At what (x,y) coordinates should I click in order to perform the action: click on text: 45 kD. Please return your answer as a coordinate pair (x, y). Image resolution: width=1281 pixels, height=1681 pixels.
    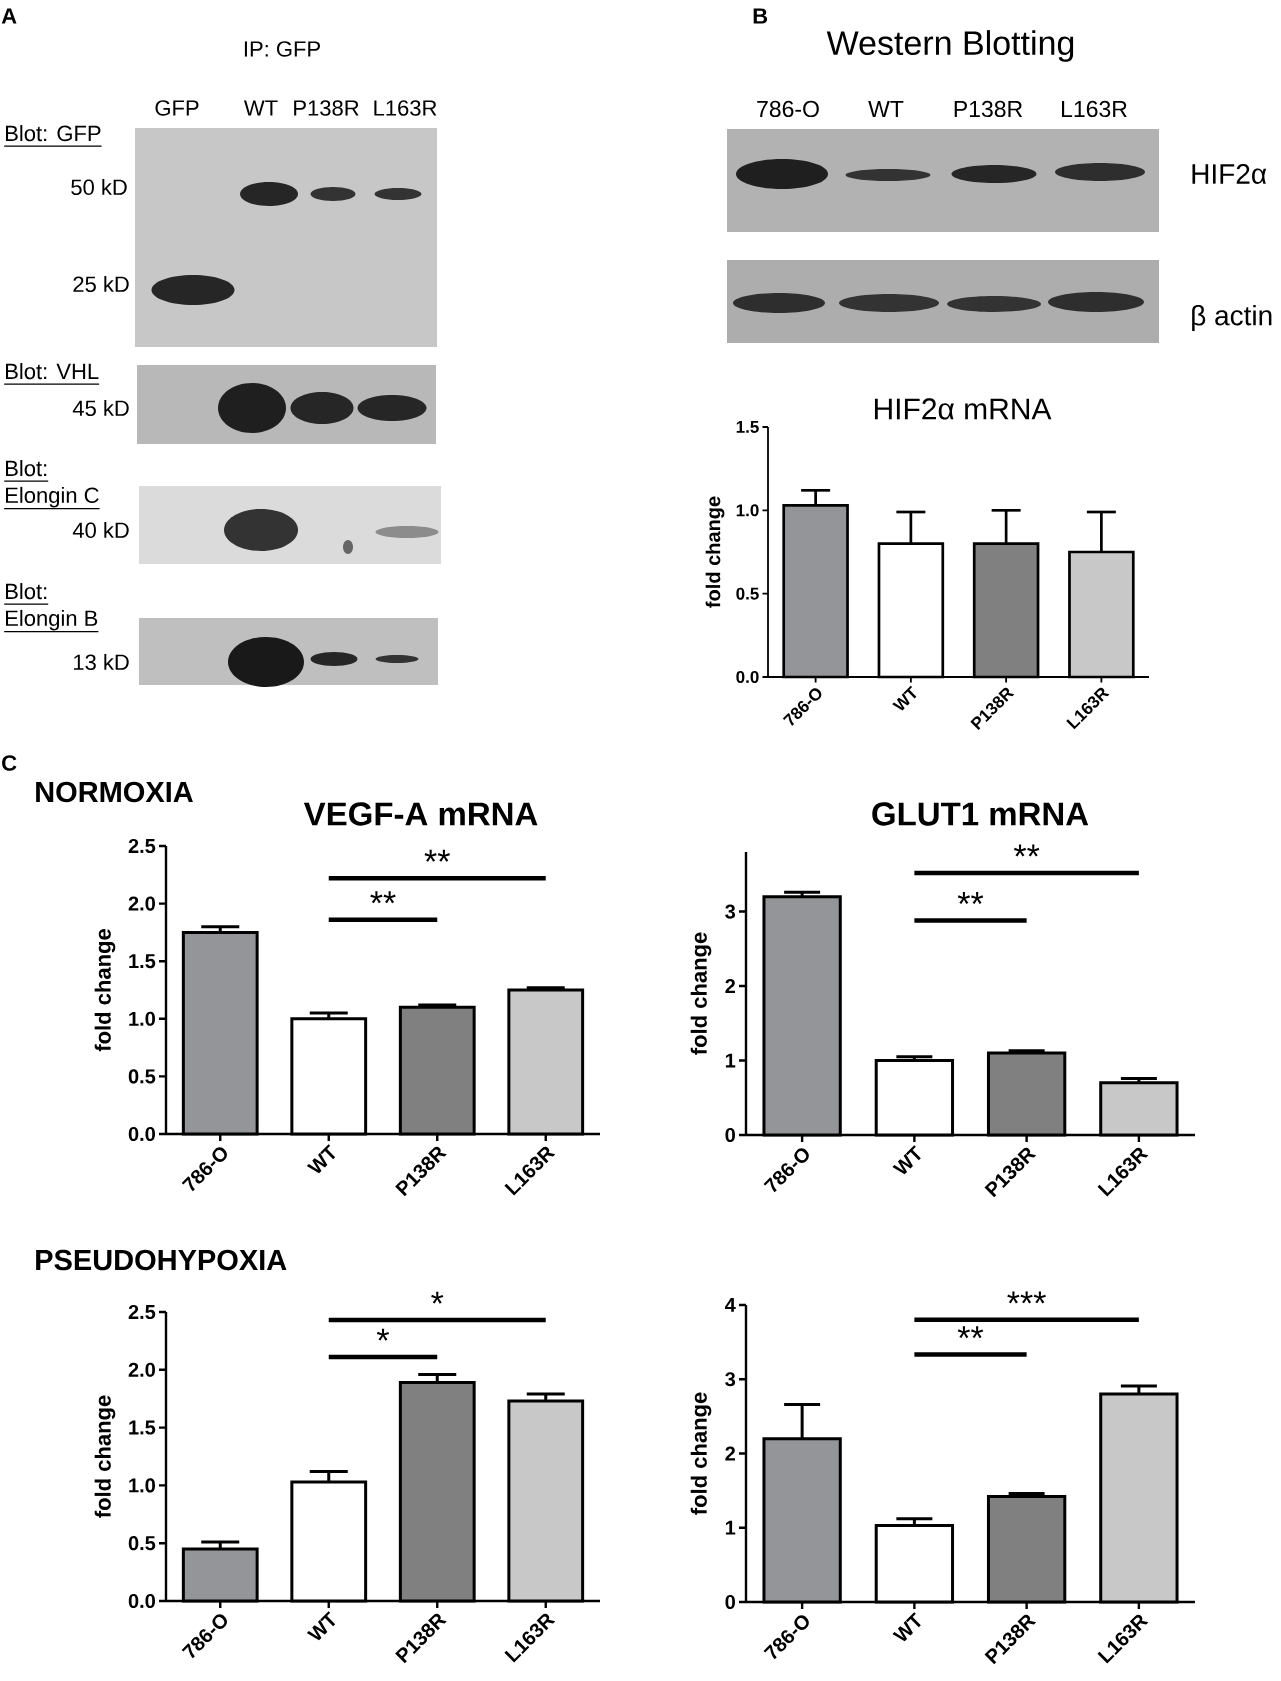
    Looking at the image, I should click on (100, 408).